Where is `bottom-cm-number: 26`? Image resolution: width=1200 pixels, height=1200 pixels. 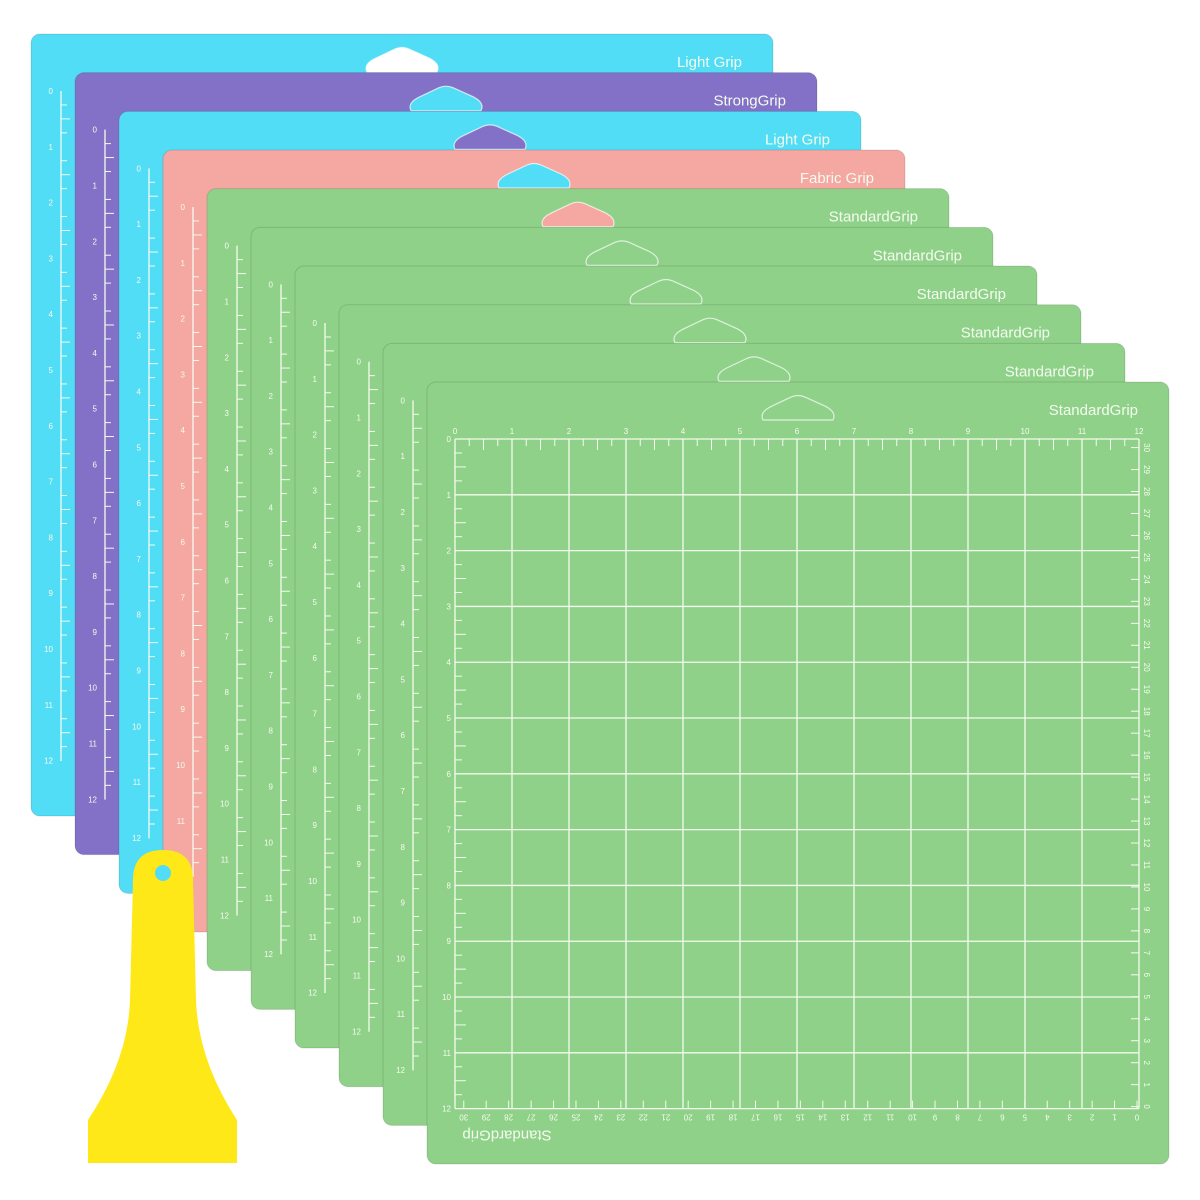 bottom-cm-number: 26 is located at coordinates (553, 1117).